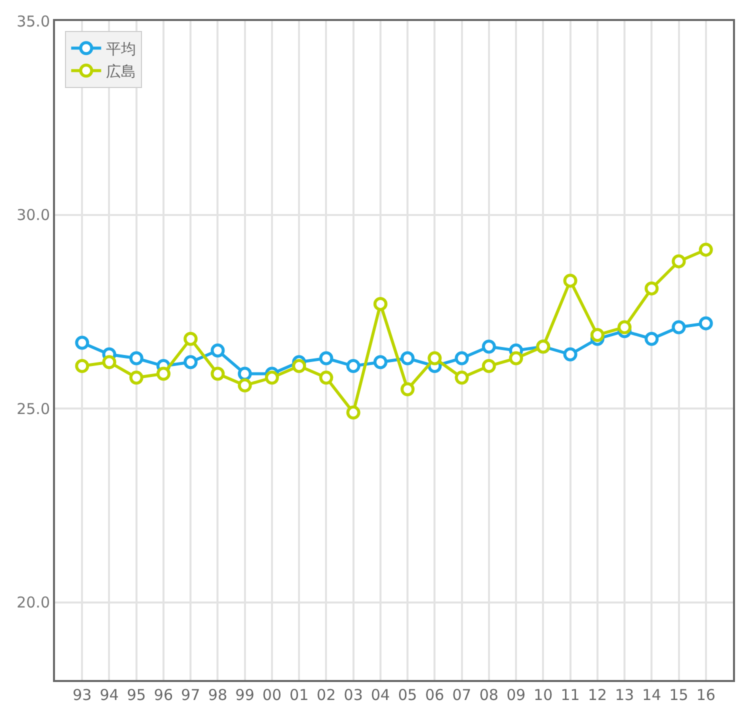 The image size is (750, 720). Describe the element at coordinates (33, 603) in the screenshot. I see `y-tick-label: 20.0` at that location.